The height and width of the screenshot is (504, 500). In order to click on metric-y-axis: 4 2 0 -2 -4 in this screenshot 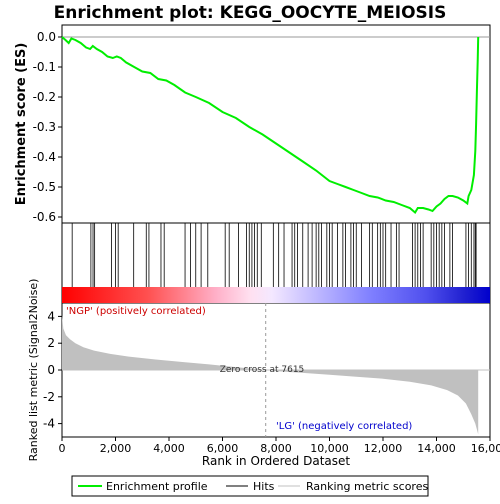, I will do `click(52, 369)`.